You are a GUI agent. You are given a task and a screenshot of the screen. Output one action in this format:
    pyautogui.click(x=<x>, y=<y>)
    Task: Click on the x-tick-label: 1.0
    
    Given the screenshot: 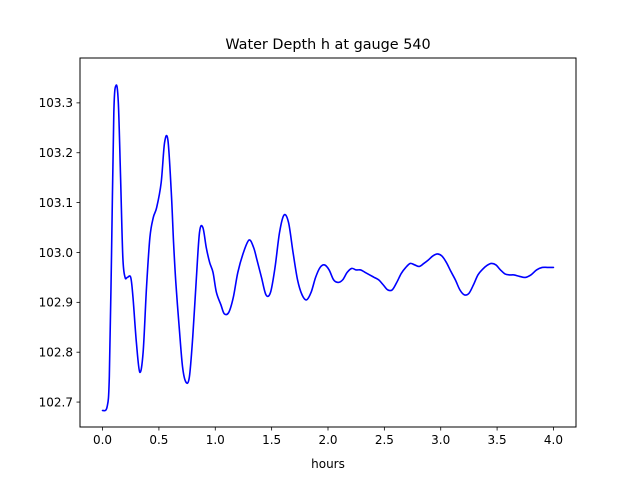 What is the action you would take?
    pyautogui.click(x=215, y=440)
    